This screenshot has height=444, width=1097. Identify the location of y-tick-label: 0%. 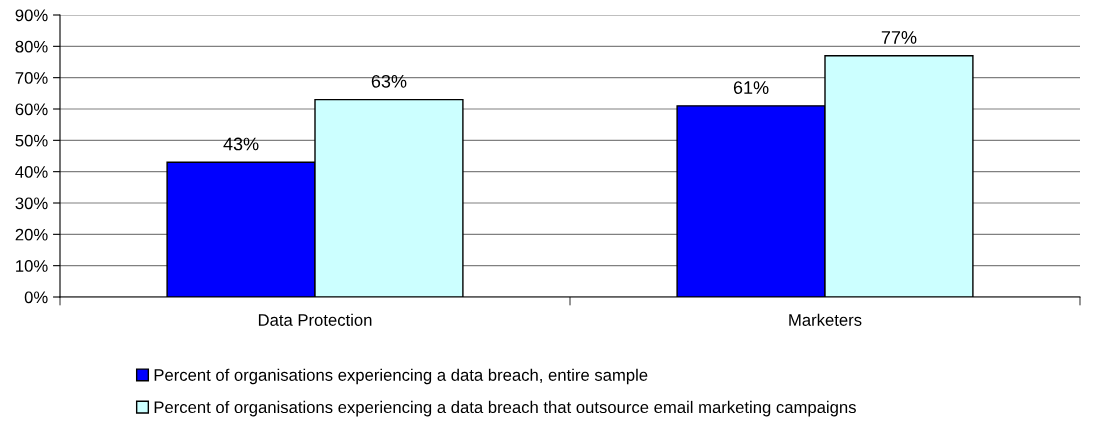
(36, 297).